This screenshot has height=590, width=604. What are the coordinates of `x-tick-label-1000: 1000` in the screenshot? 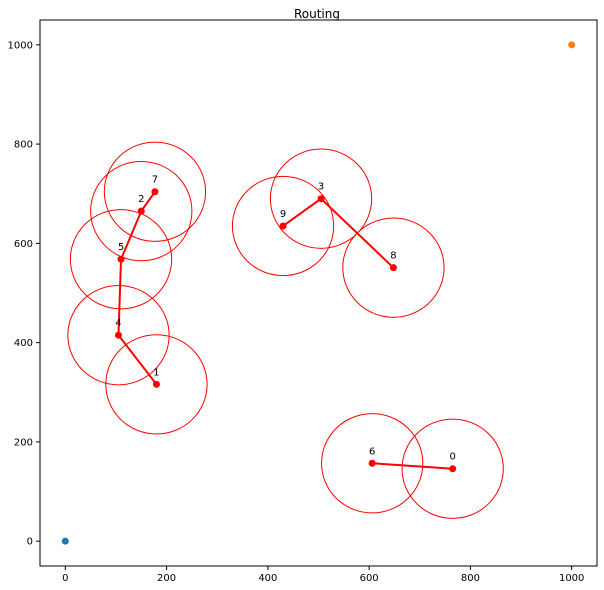 It's located at (571, 578).